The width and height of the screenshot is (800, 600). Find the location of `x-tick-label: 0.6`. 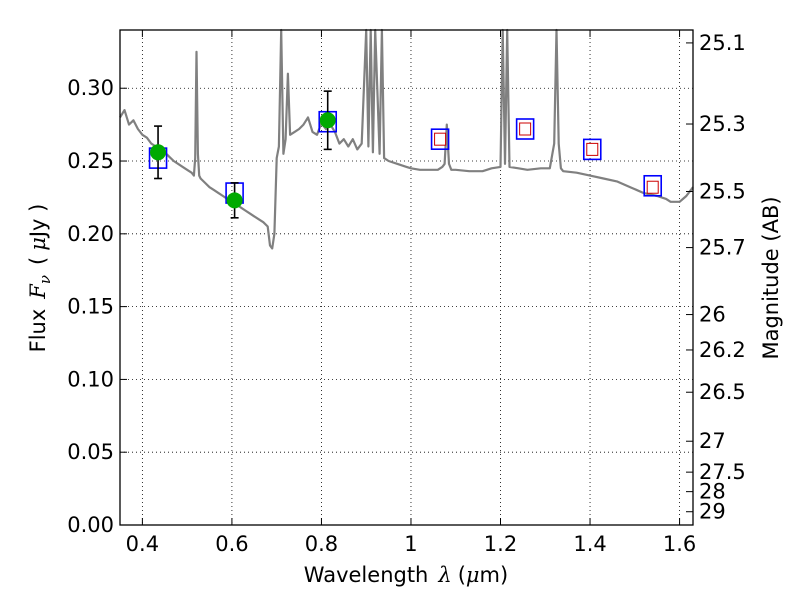

x-tick-label: 0.6 is located at coordinates (231, 544).